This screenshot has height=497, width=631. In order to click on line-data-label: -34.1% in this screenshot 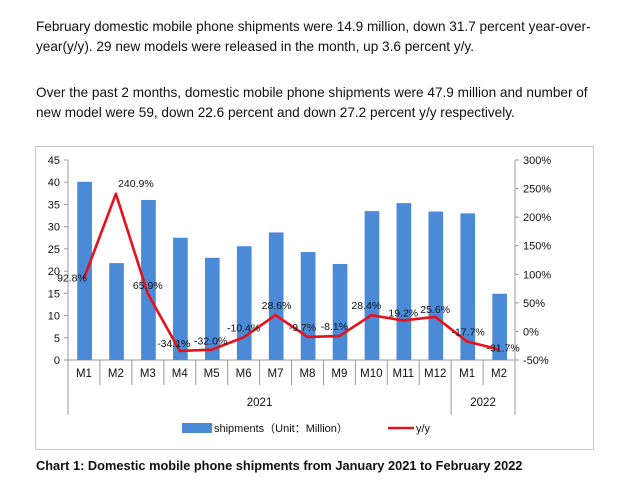, I will do `click(173, 344)`.